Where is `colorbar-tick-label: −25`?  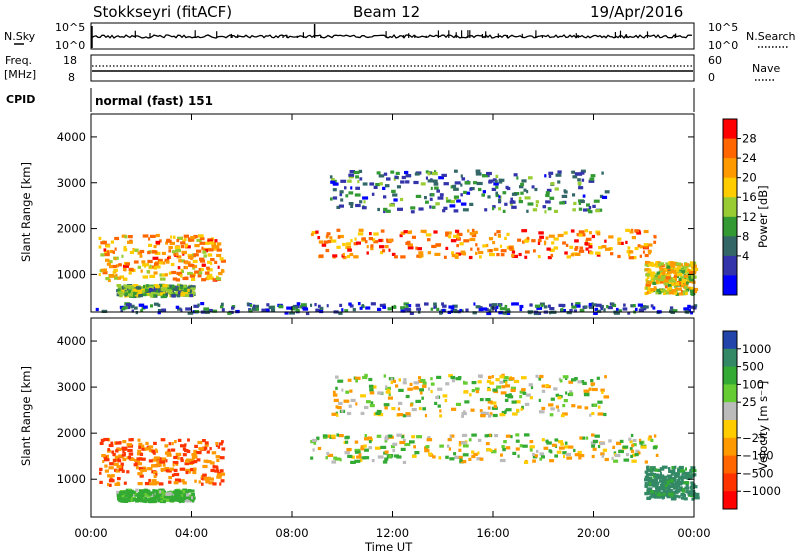 colorbar-tick-label: −25 is located at coordinates (754, 438).